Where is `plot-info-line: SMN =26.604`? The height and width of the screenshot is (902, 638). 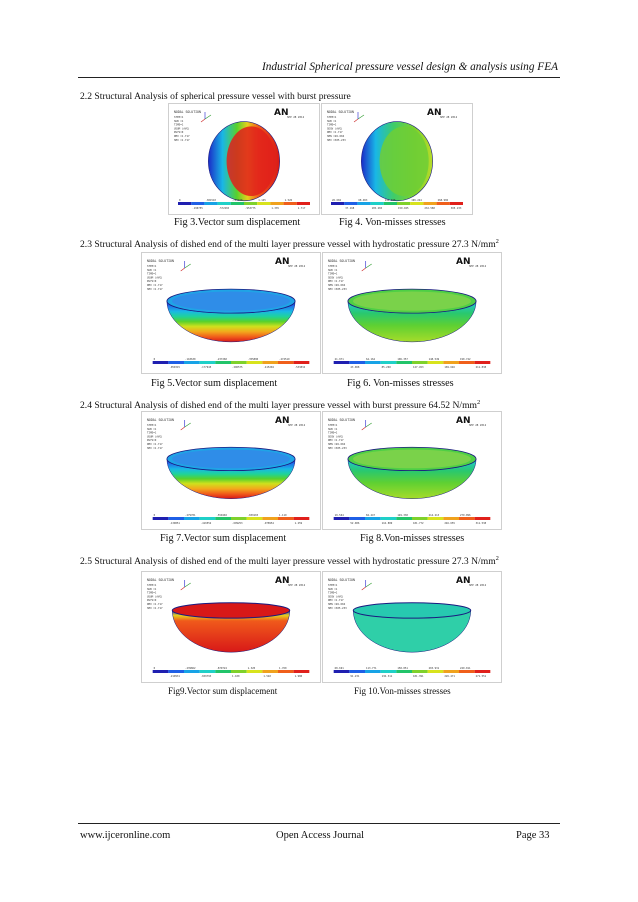 plot-info-line: SMN =26.604 is located at coordinates (336, 136).